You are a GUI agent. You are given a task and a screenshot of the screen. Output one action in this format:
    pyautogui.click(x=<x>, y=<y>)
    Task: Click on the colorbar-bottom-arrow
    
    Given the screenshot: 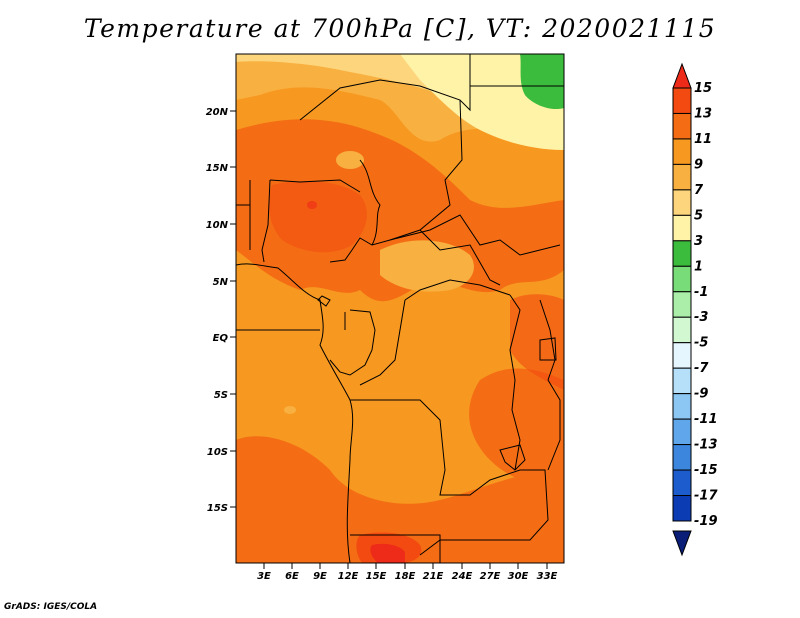 What is the action you would take?
    pyautogui.click(x=682, y=543)
    